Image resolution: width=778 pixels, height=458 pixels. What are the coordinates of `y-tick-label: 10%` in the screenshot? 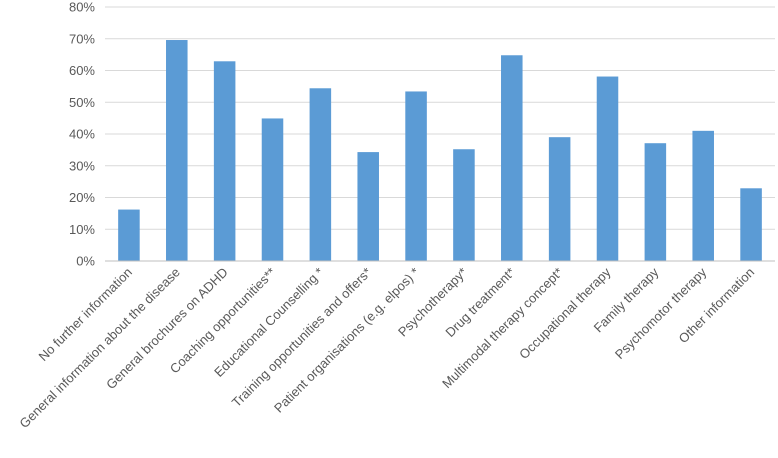 It's located at (82, 229).